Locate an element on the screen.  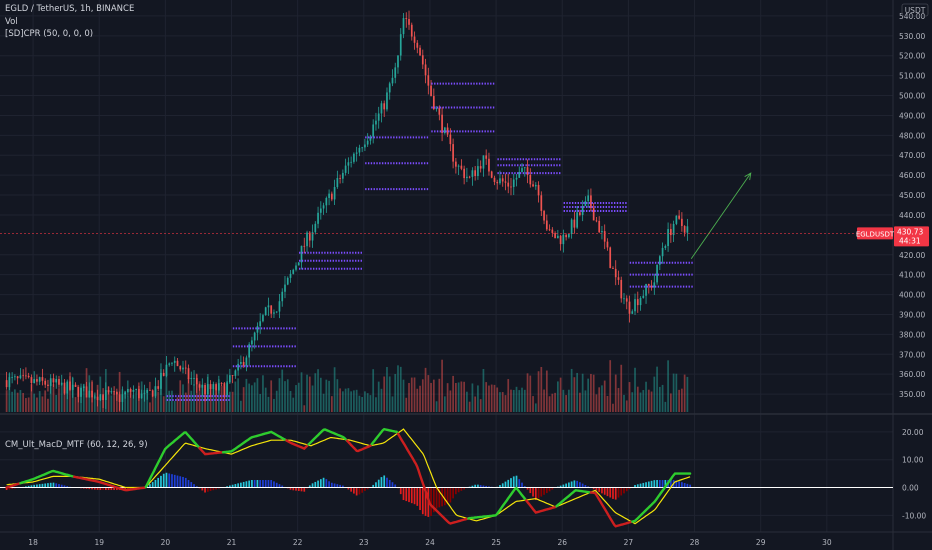
time-tick-label: 24 is located at coordinates (430, 542).